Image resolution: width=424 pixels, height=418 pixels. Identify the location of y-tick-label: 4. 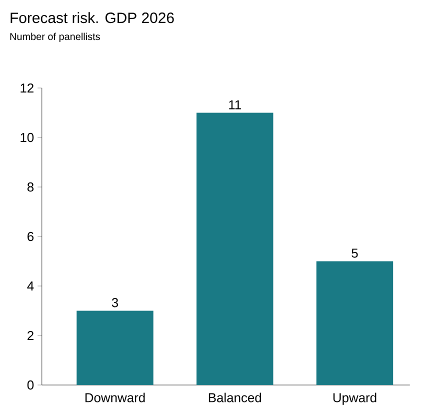
(30, 286).